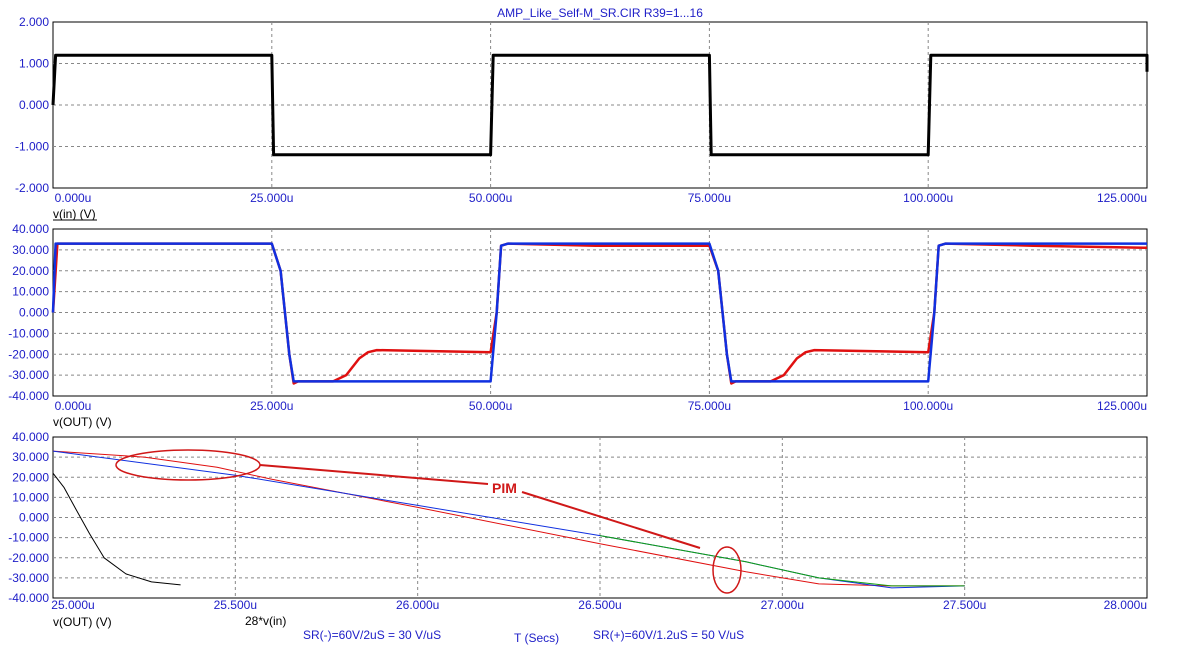 The image size is (1182, 651). What do you see at coordinates (32, 188) in the screenshot?
I see `y-tick-label: -2.000` at bounding box center [32, 188].